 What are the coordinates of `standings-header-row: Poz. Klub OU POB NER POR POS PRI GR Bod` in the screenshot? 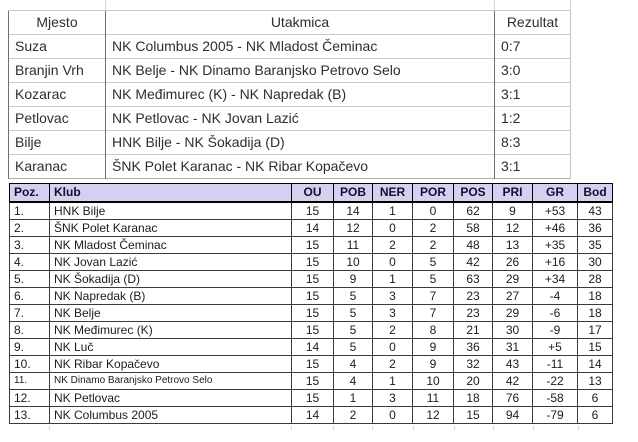 It's located at (311, 193).